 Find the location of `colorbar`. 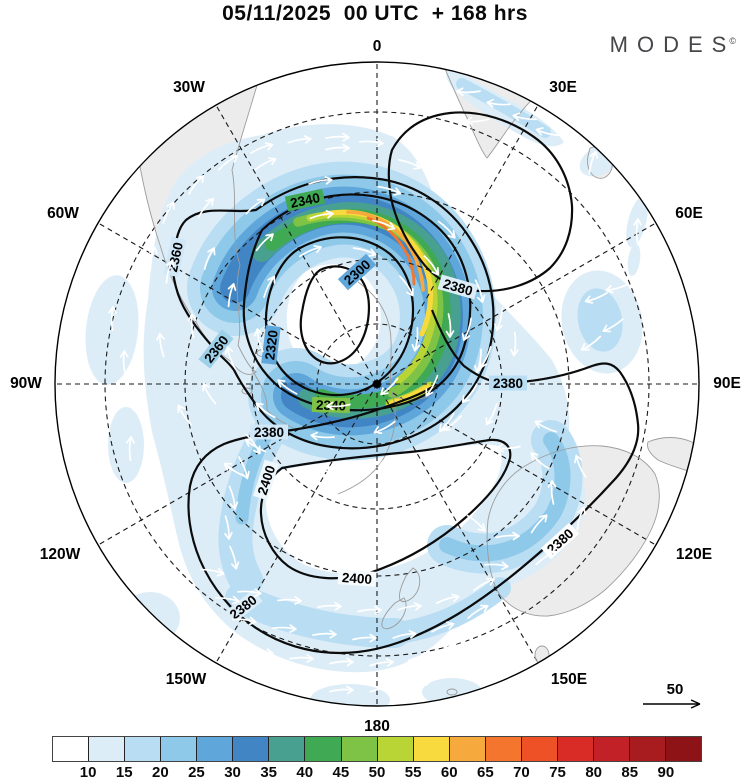

colorbar is located at coordinates (377, 749).